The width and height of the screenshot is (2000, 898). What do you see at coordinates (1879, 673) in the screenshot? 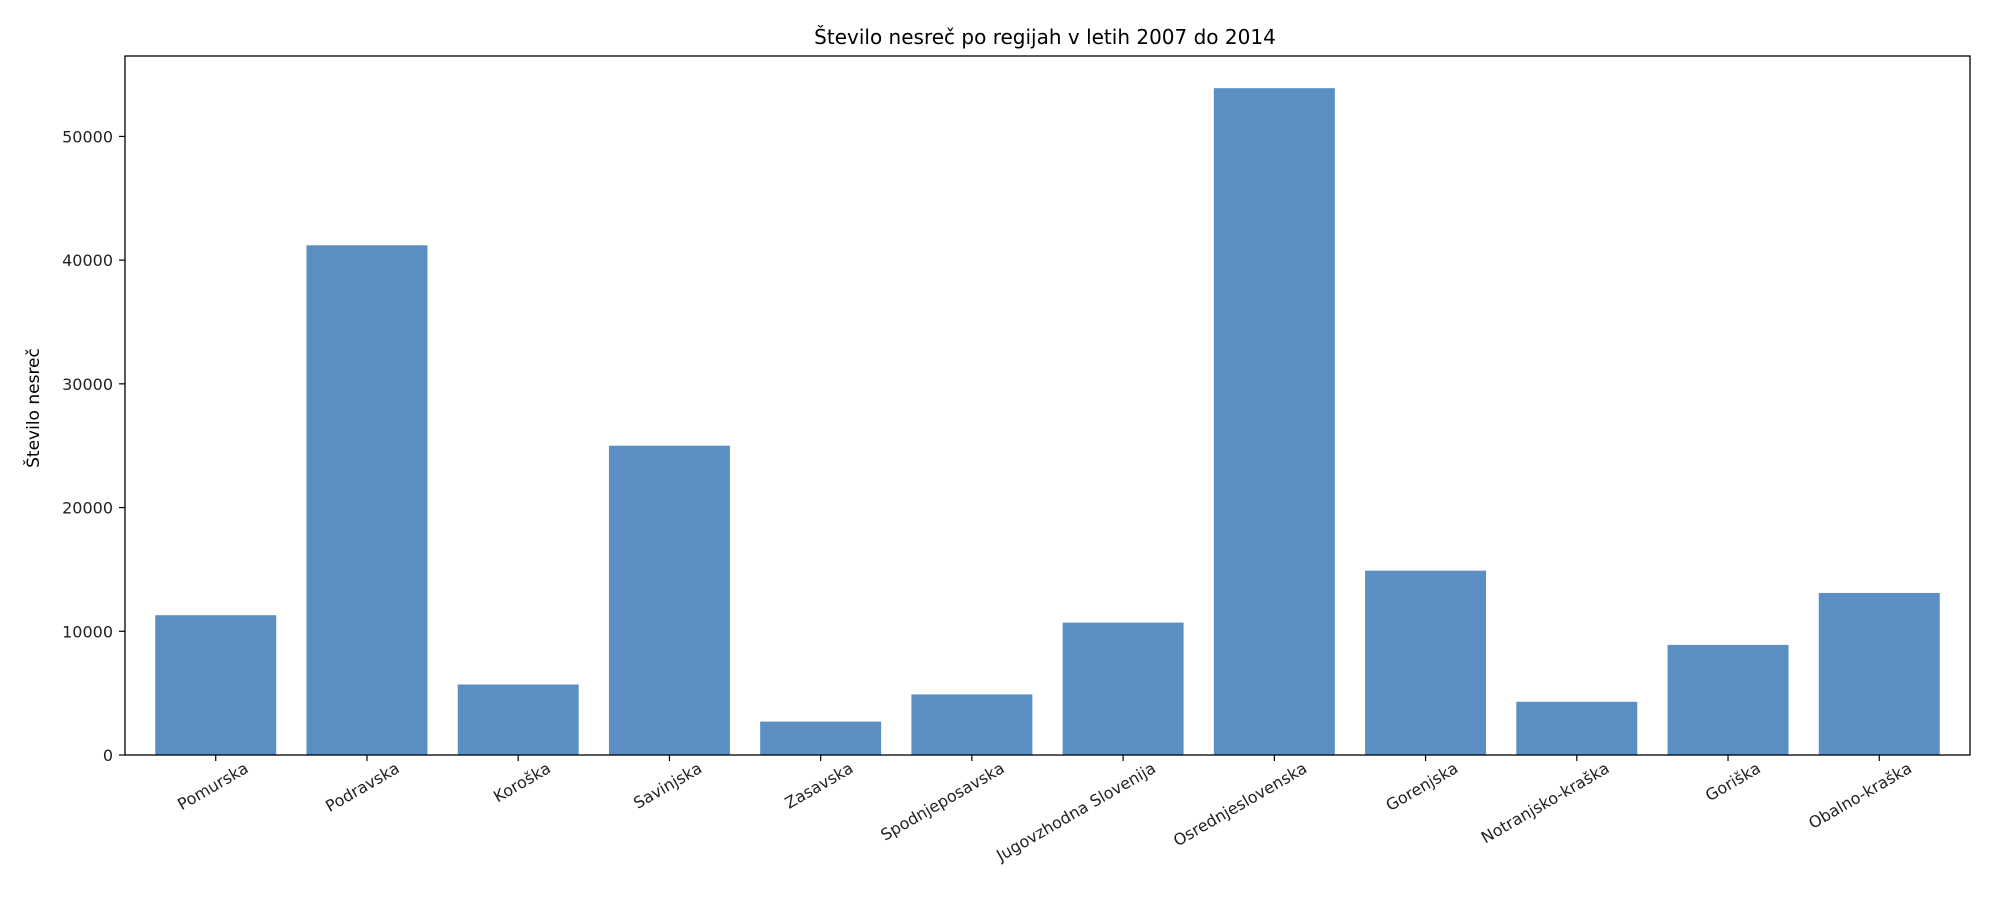
I see `bar-obalno-kra-ka` at bounding box center [1879, 673].